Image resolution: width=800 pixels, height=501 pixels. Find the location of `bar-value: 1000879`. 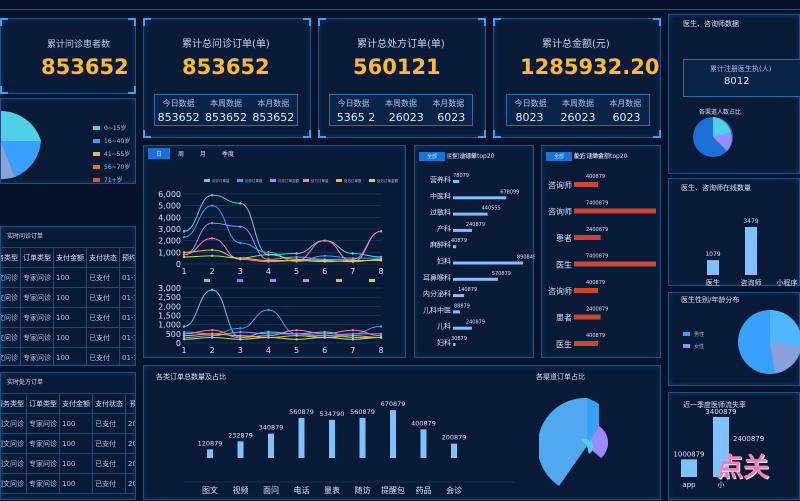

bar-value: 1000879 is located at coordinates (688, 454).